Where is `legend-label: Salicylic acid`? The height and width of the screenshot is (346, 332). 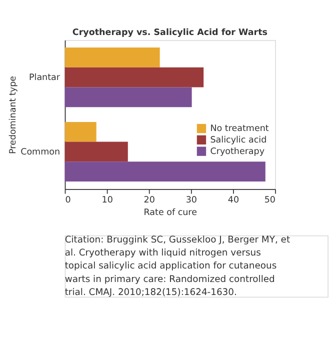 legend-label: Salicylic acid is located at coordinates (238, 141).